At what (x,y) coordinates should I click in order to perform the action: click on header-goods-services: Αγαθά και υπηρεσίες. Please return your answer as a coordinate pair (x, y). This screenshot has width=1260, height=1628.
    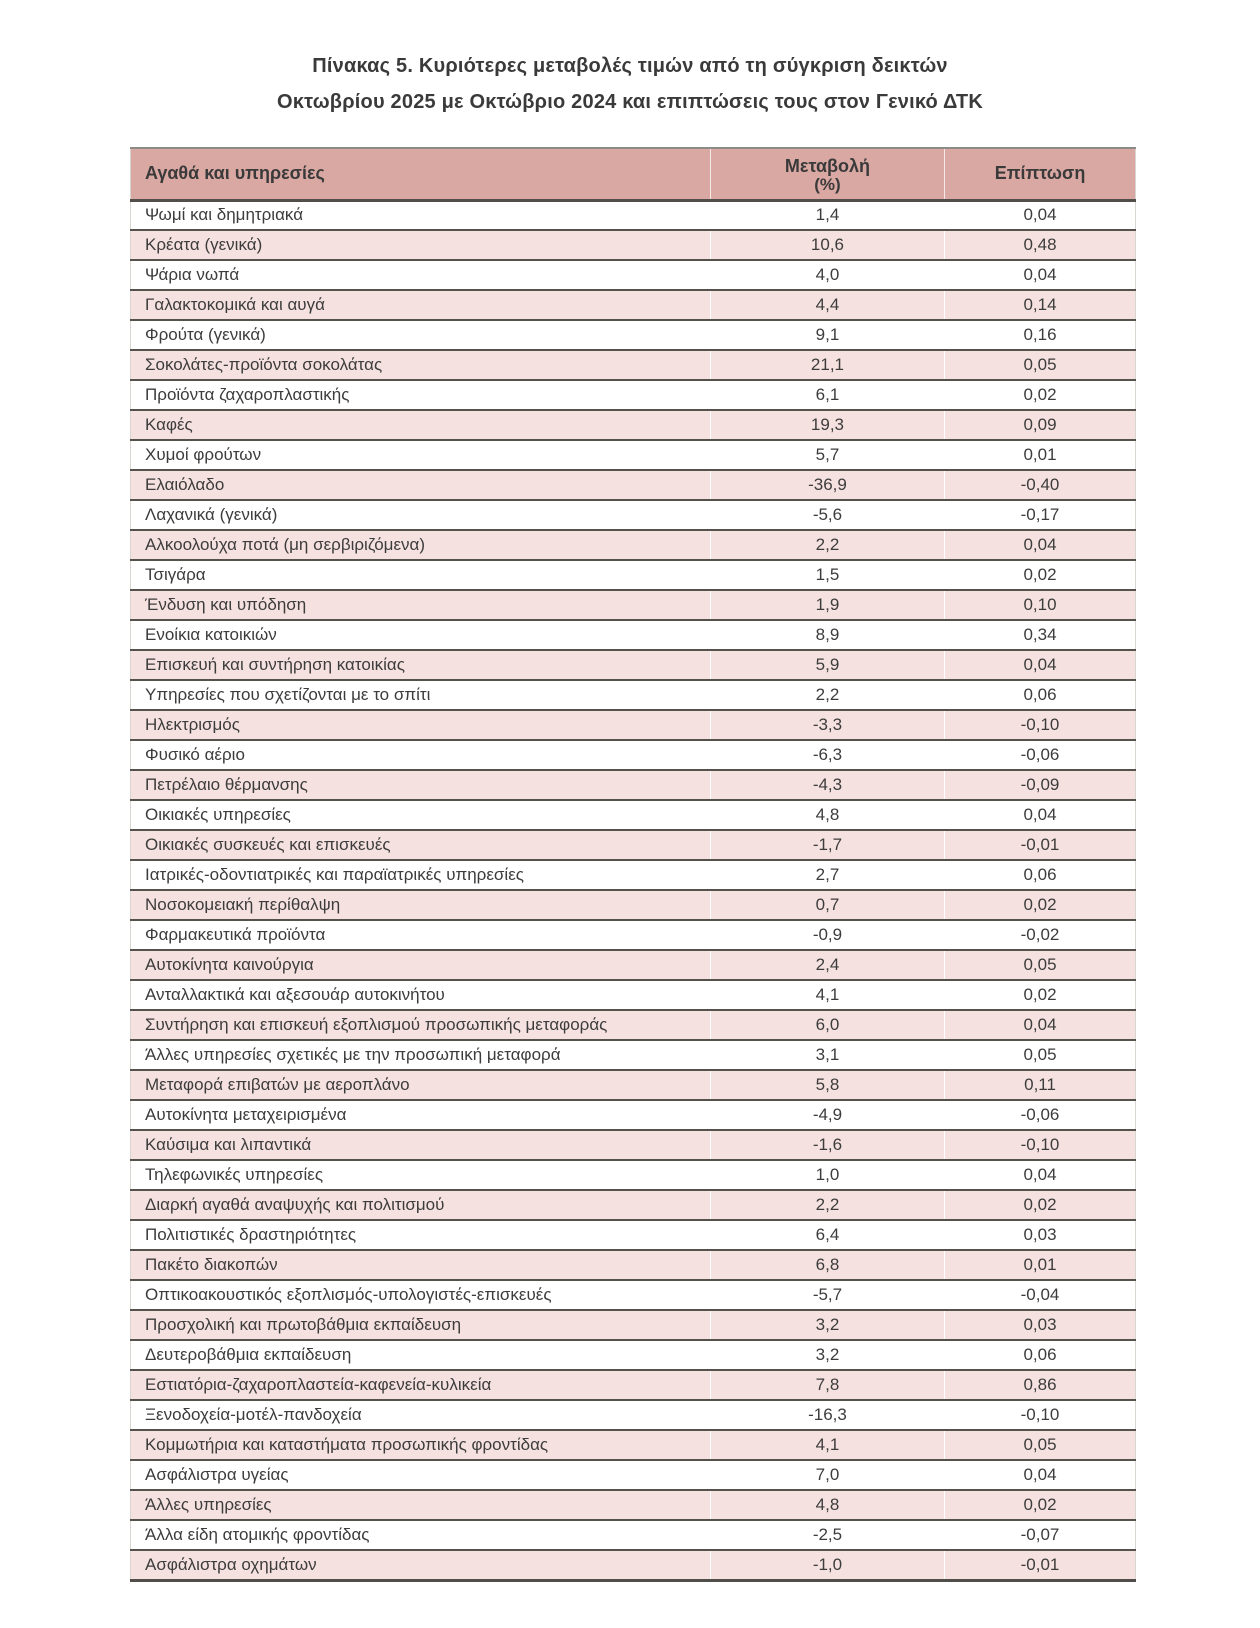
    Looking at the image, I should click on (420, 175).